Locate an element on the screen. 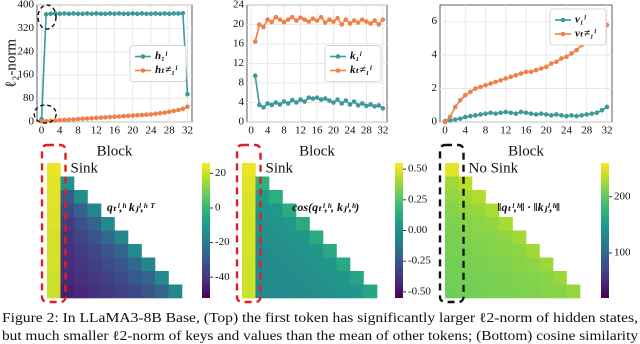 The width and height of the screenshot is (640, 344). legend-label: hₜ≠₁ˡ is located at coordinates (166, 70).